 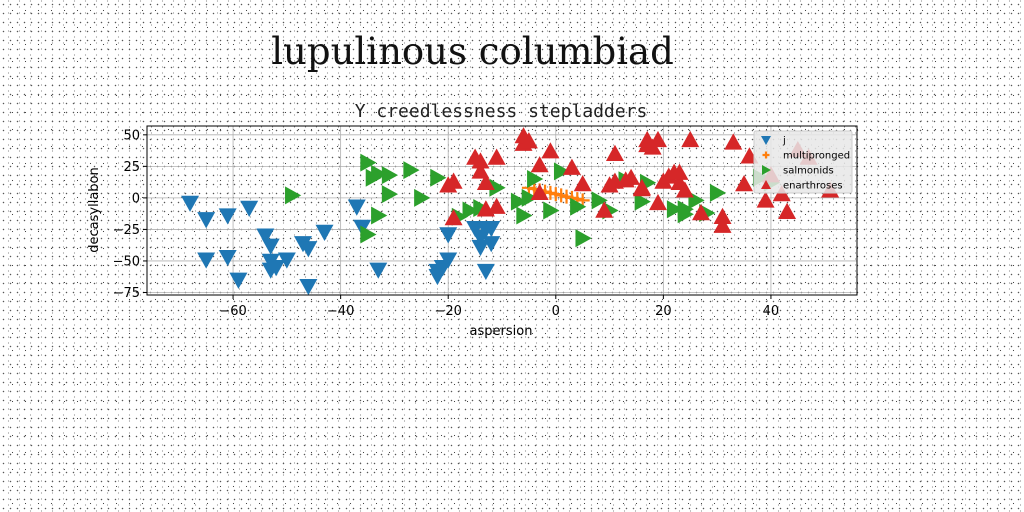 I want to click on x-tick-label: 0, so click(x=556, y=311).